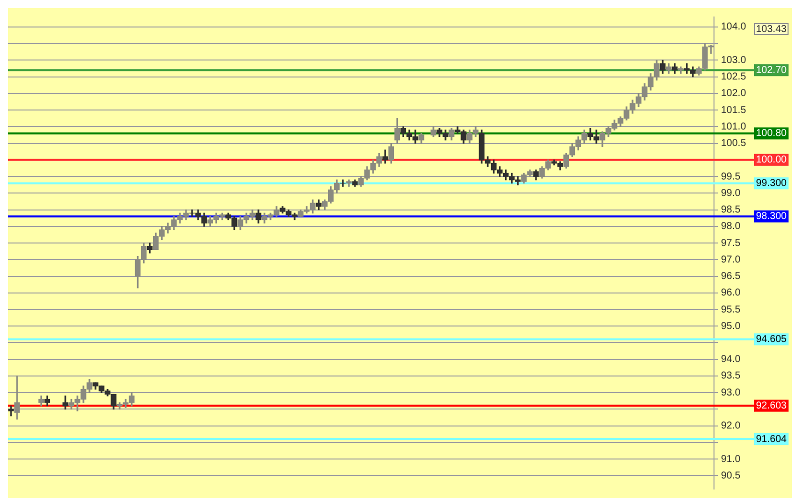 The height and width of the screenshot is (498, 800). What do you see at coordinates (733, 60) in the screenshot?
I see `y-tick-label: 103.0` at bounding box center [733, 60].